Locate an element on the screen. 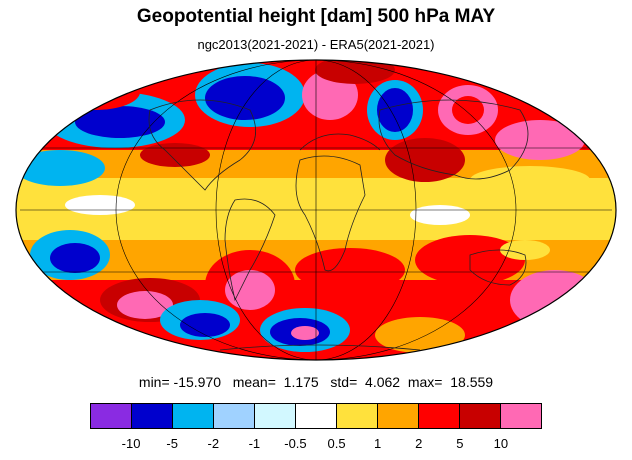 The image size is (632, 460). map-subtitle: ngc2013(2021-2021) - ERA5(2021-2021) is located at coordinates (316, 44).